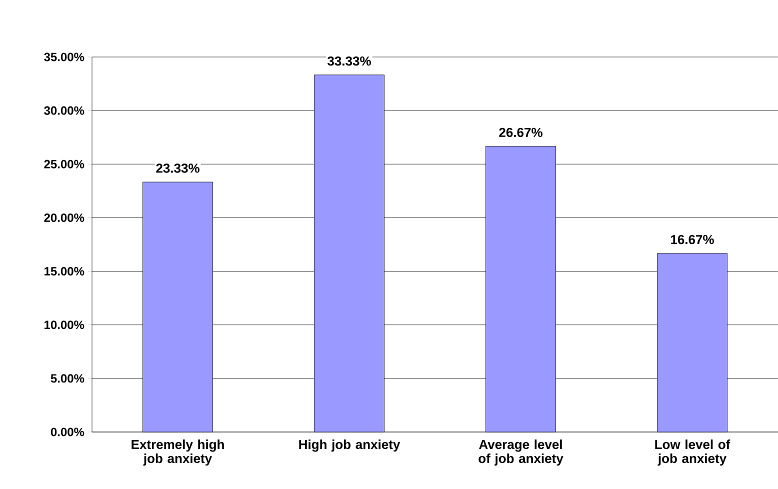 Image resolution: width=778 pixels, height=489 pixels. Describe the element at coordinates (67, 378) in the screenshot. I see `y-tick-label: 5.00%` at that location.